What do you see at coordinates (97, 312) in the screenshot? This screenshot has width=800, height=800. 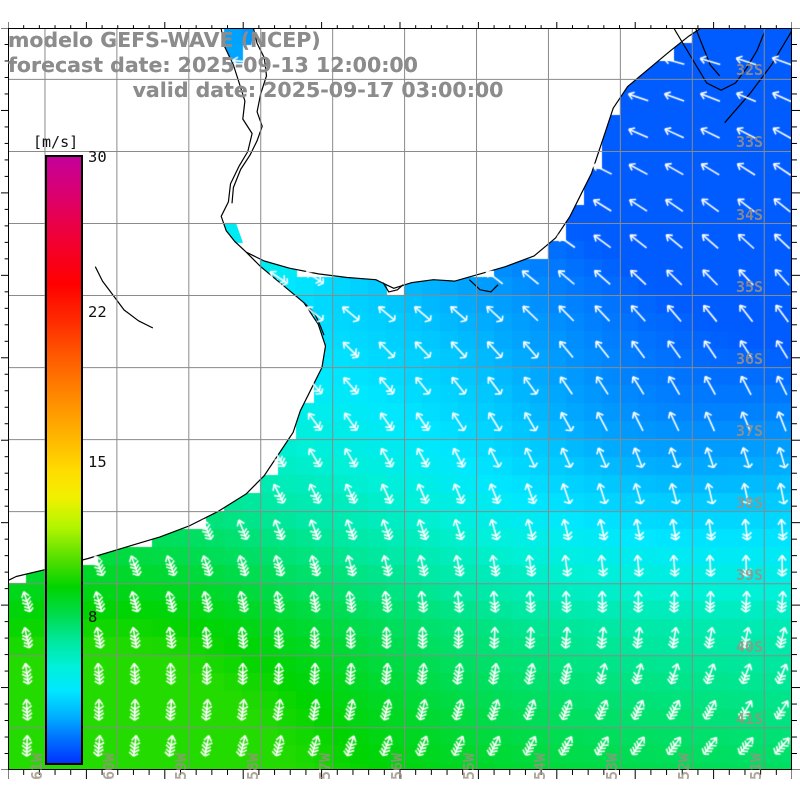 I see `colorbar-tick-22: 22` at bounding box center [97, 312].